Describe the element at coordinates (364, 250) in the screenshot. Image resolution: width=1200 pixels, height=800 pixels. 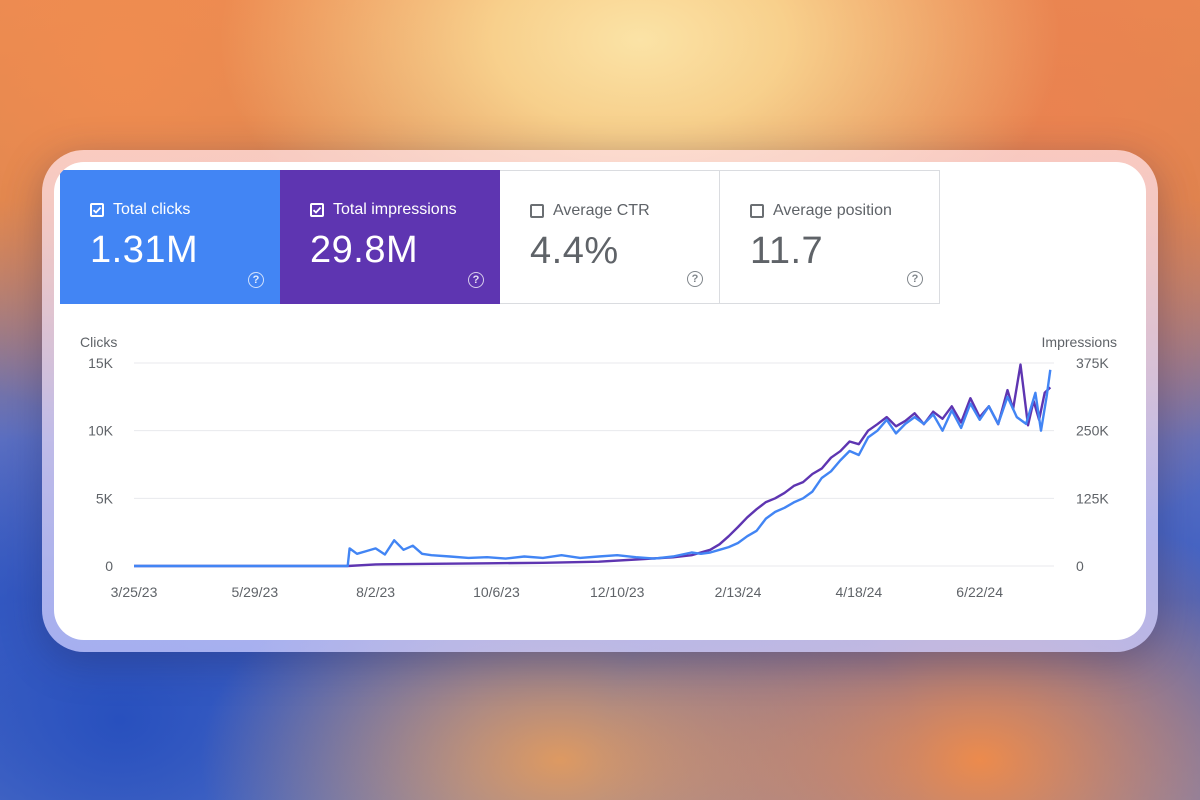
I see `metric-value: 29.8M` at that location.